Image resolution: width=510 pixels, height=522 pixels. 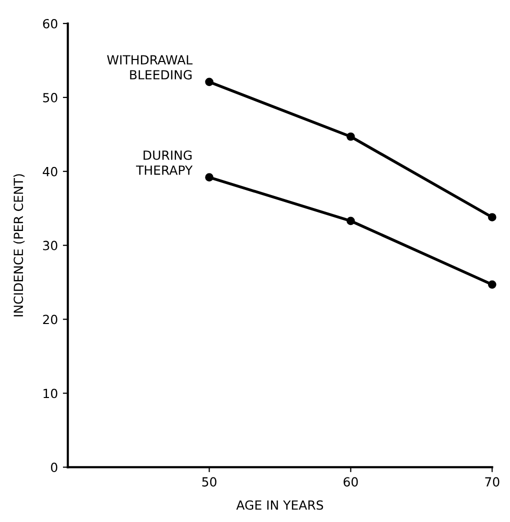 What do you see at coordinates (19, 245) in the screenshot?
I see `y-axis-title: INCIDENCE (PER CENT)` at bounding box center [19, 245].